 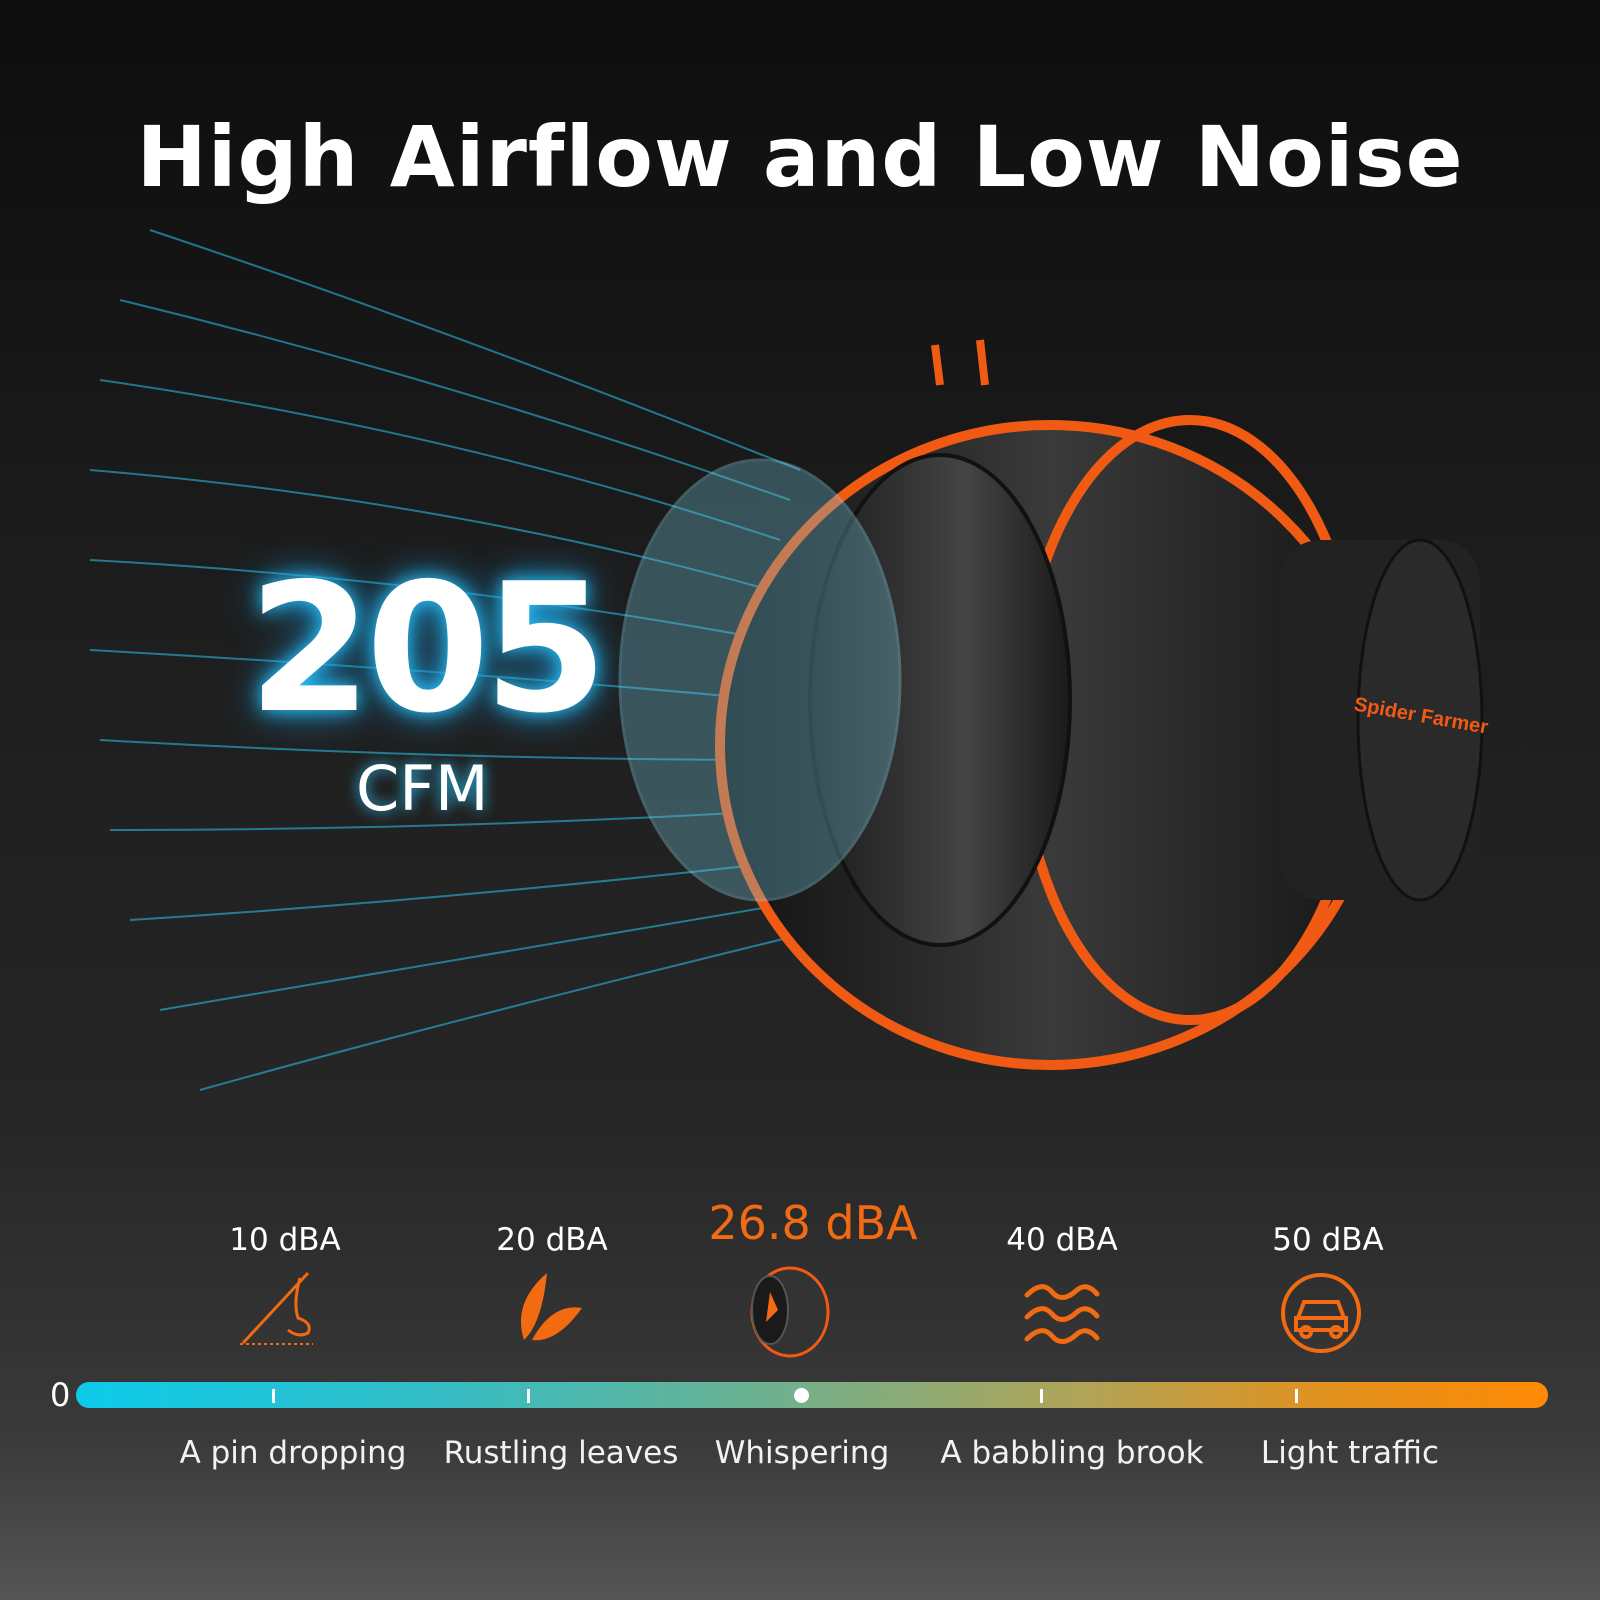 I want to click on level-description: Rustling leaves, so click(x=561, y=1453).